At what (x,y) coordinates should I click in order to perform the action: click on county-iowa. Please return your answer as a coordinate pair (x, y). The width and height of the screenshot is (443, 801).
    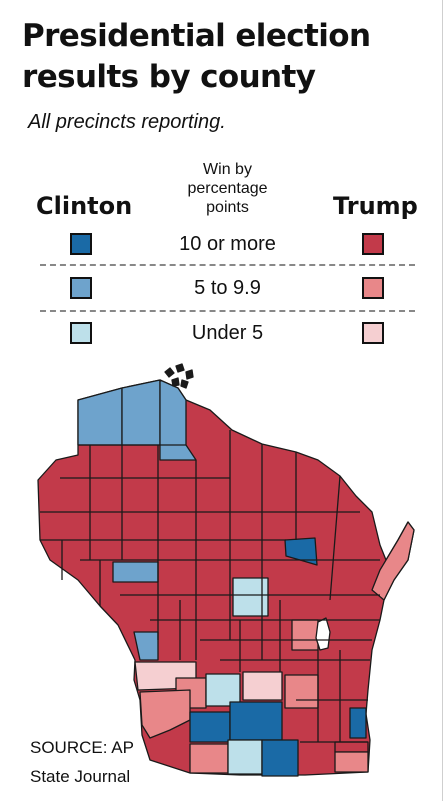
    Looking at the image, I should click on (210, 727).